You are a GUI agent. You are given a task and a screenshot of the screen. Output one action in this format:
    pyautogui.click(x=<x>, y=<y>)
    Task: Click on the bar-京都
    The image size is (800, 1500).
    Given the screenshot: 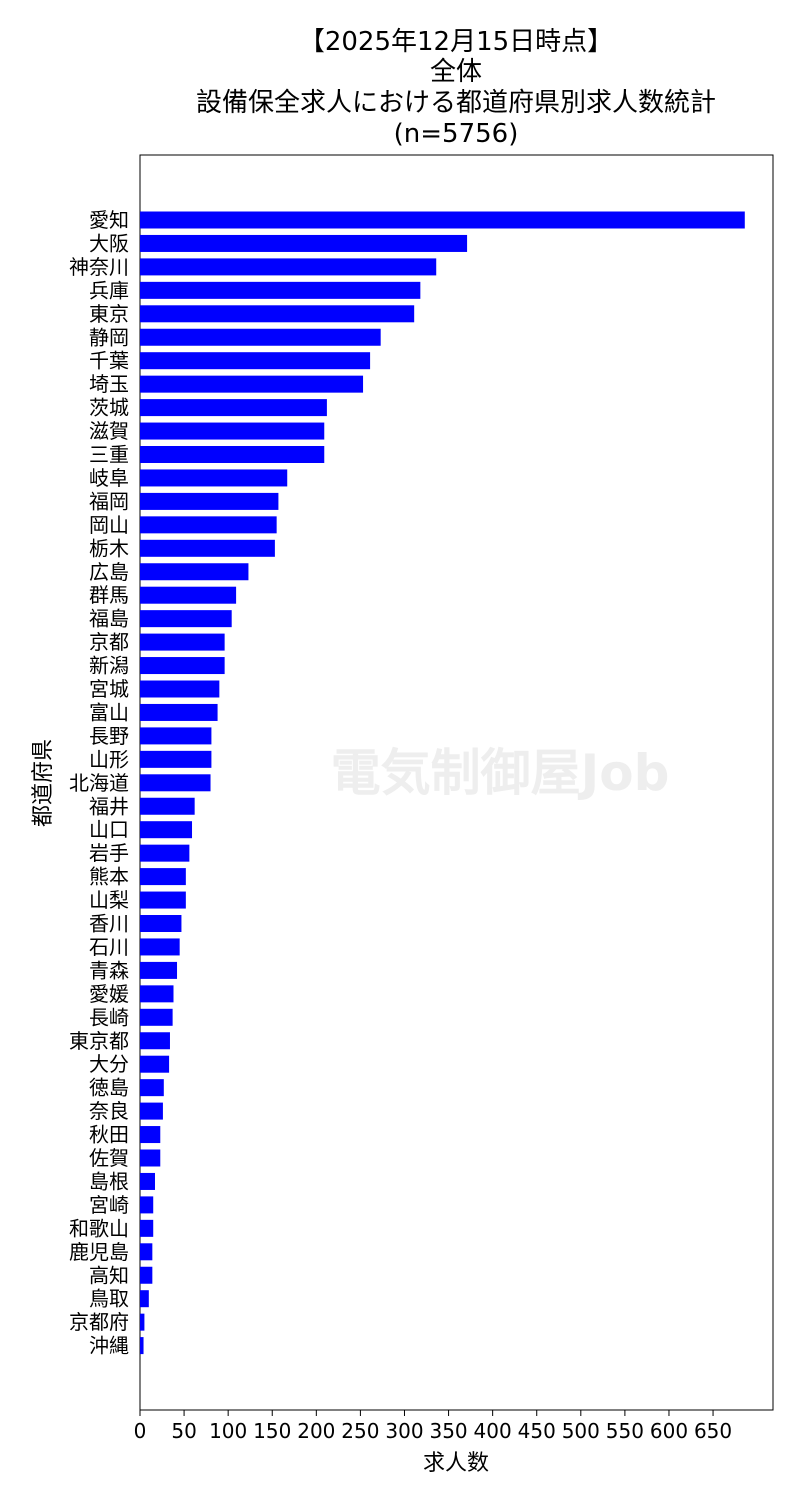 What is the action you would take?
    pyautogui.click(x=182, y=642)
    